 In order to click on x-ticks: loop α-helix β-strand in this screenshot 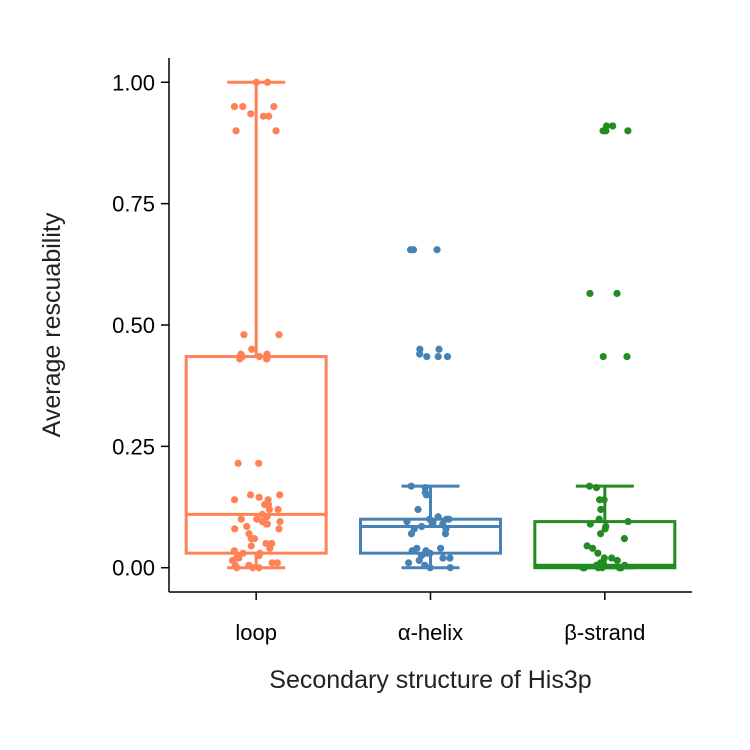, I will do `click(440, 618)`.